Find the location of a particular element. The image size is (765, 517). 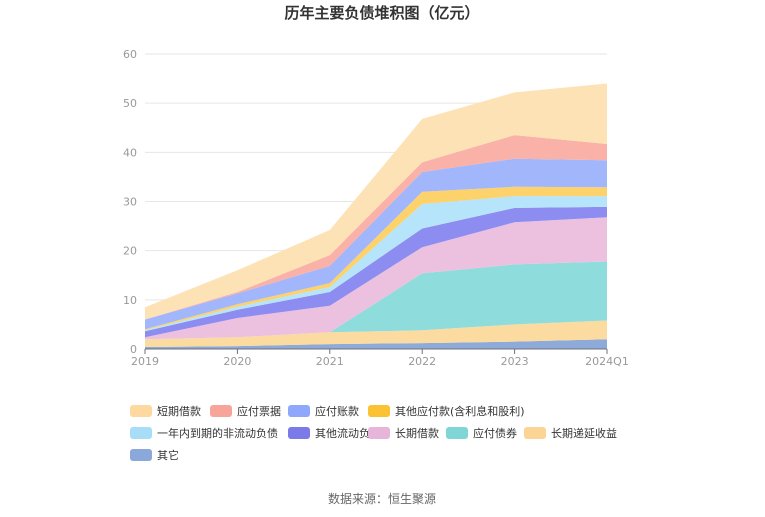

legend-item-label: 其它 is located at coordinates (168, 455).